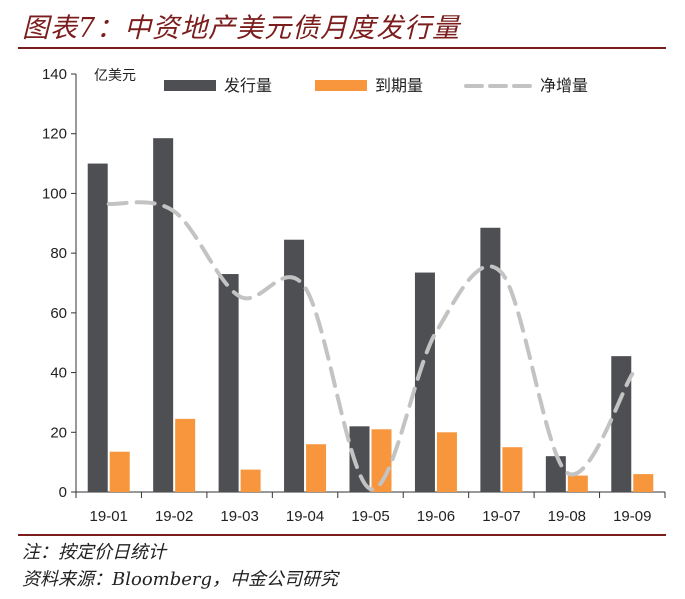 The image size is (685, 599). Describe the element at coordinates (58, 253) in the screenshot. I see `y-tick-label: 80` at that location.